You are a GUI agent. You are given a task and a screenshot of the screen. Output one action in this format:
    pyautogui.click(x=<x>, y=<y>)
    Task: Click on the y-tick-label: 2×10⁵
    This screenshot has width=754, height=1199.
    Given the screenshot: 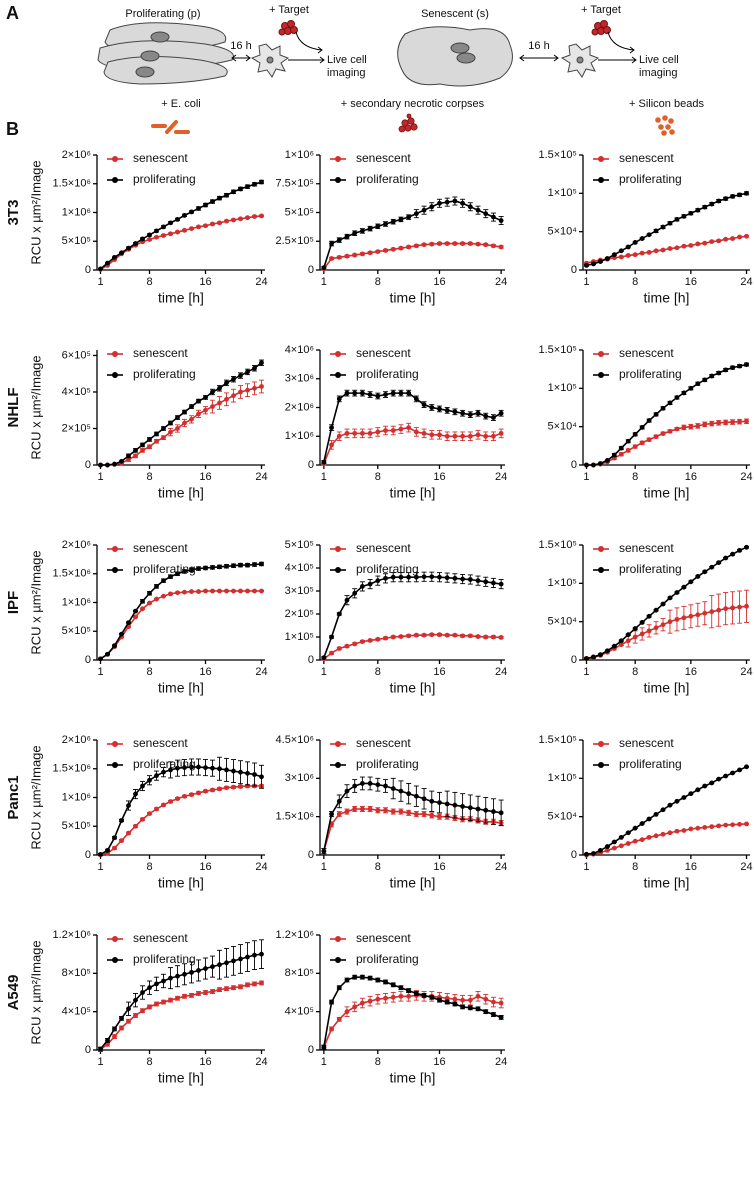 What is the action you would take?
    pyautogui.click(x=76, y=428)
    